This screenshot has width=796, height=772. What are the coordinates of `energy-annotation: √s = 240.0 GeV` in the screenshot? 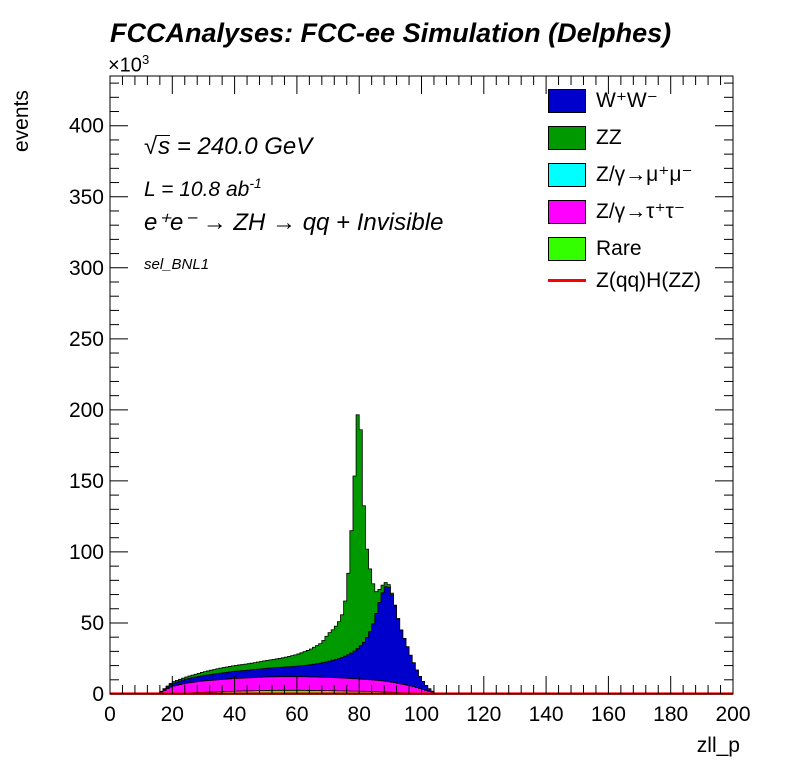 It's located at (228, 146).